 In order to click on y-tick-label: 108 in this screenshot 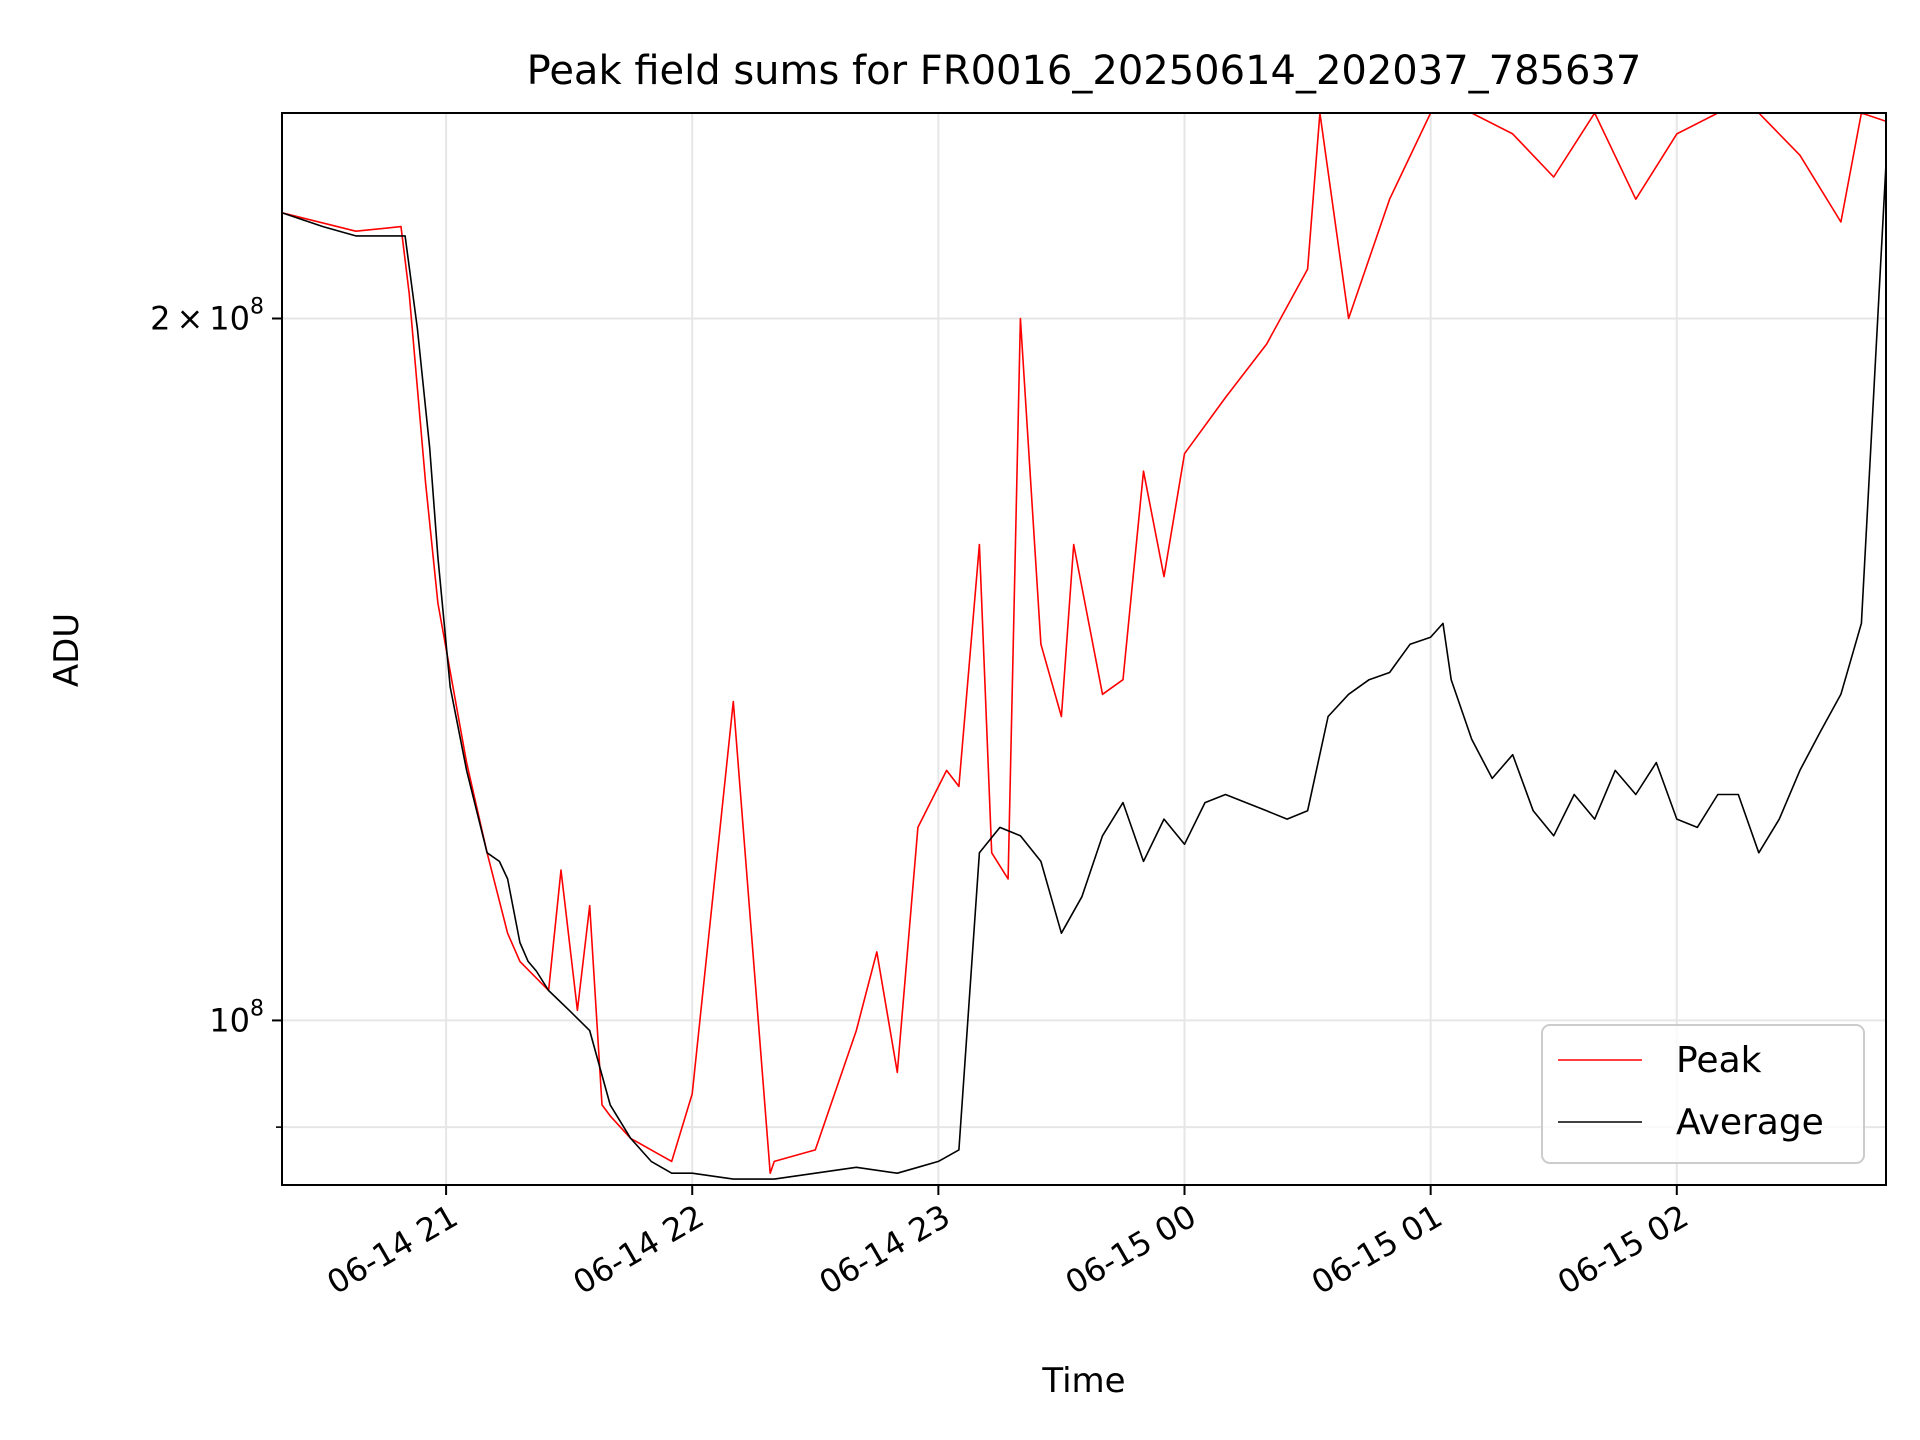, I will do `click(236, 1017)`.